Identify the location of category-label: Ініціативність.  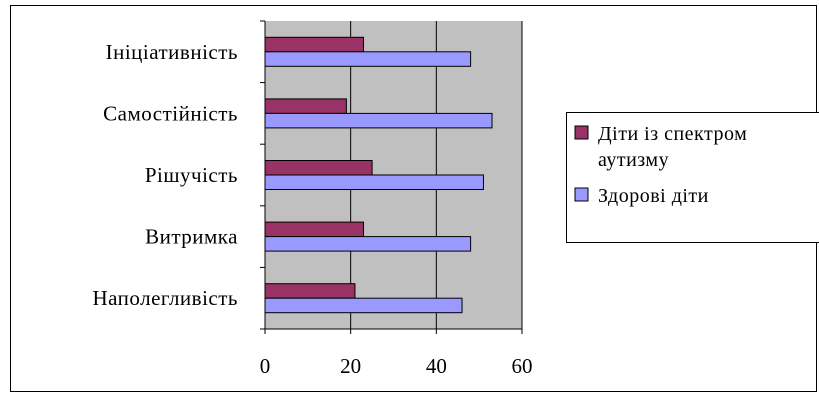
(172, 52).